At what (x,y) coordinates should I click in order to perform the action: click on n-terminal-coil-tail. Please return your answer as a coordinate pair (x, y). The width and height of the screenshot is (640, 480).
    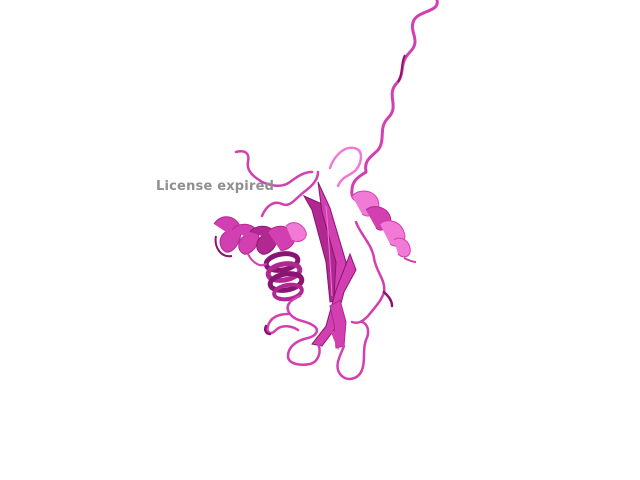
    Looking at the image, I should click on (401, 87).